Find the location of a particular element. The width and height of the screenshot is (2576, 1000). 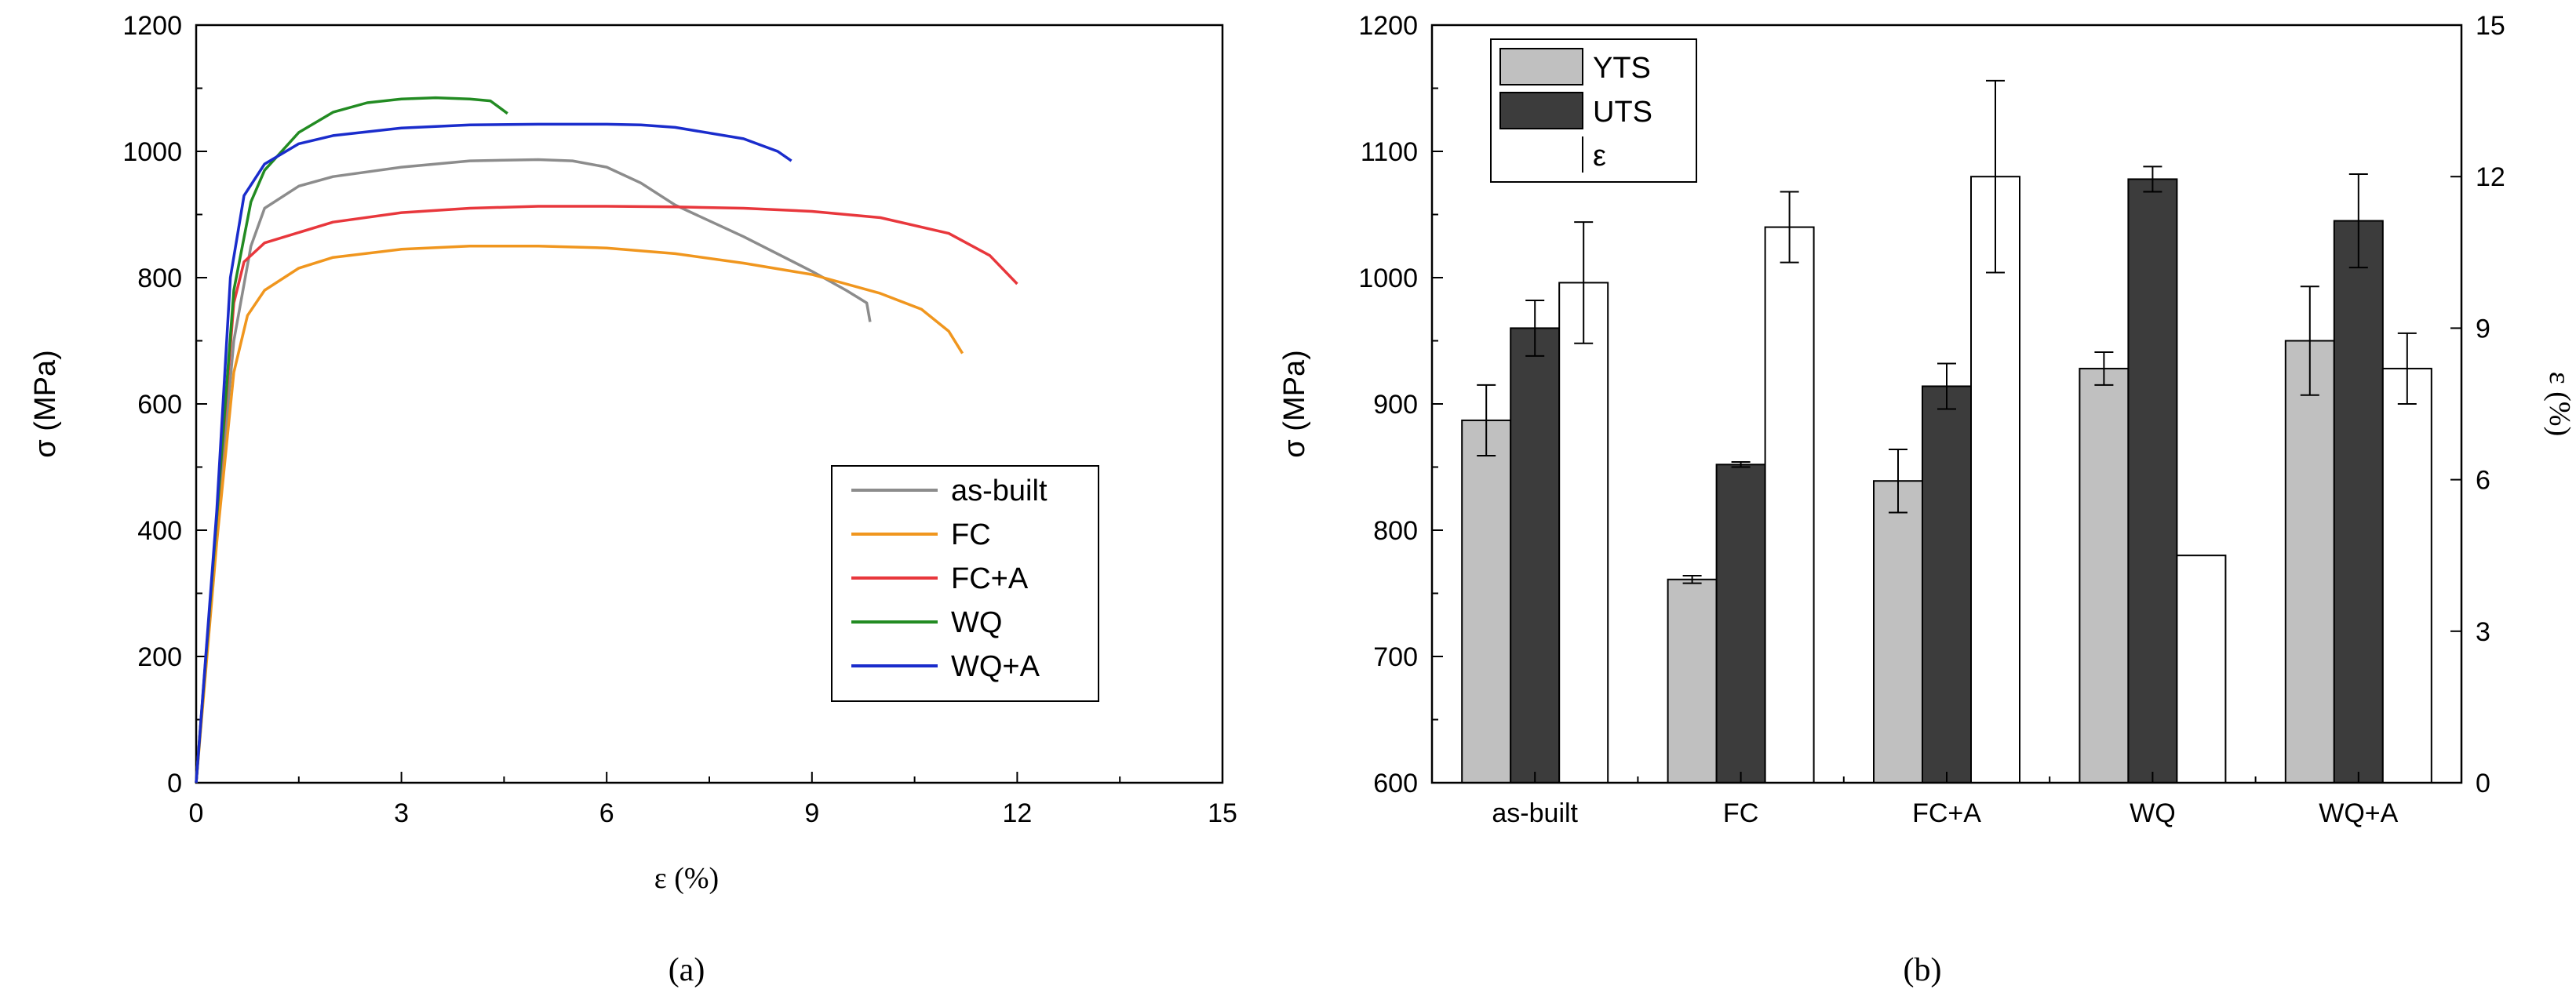

x-tick-label: FC+A is located at coordinates (1946, 813).